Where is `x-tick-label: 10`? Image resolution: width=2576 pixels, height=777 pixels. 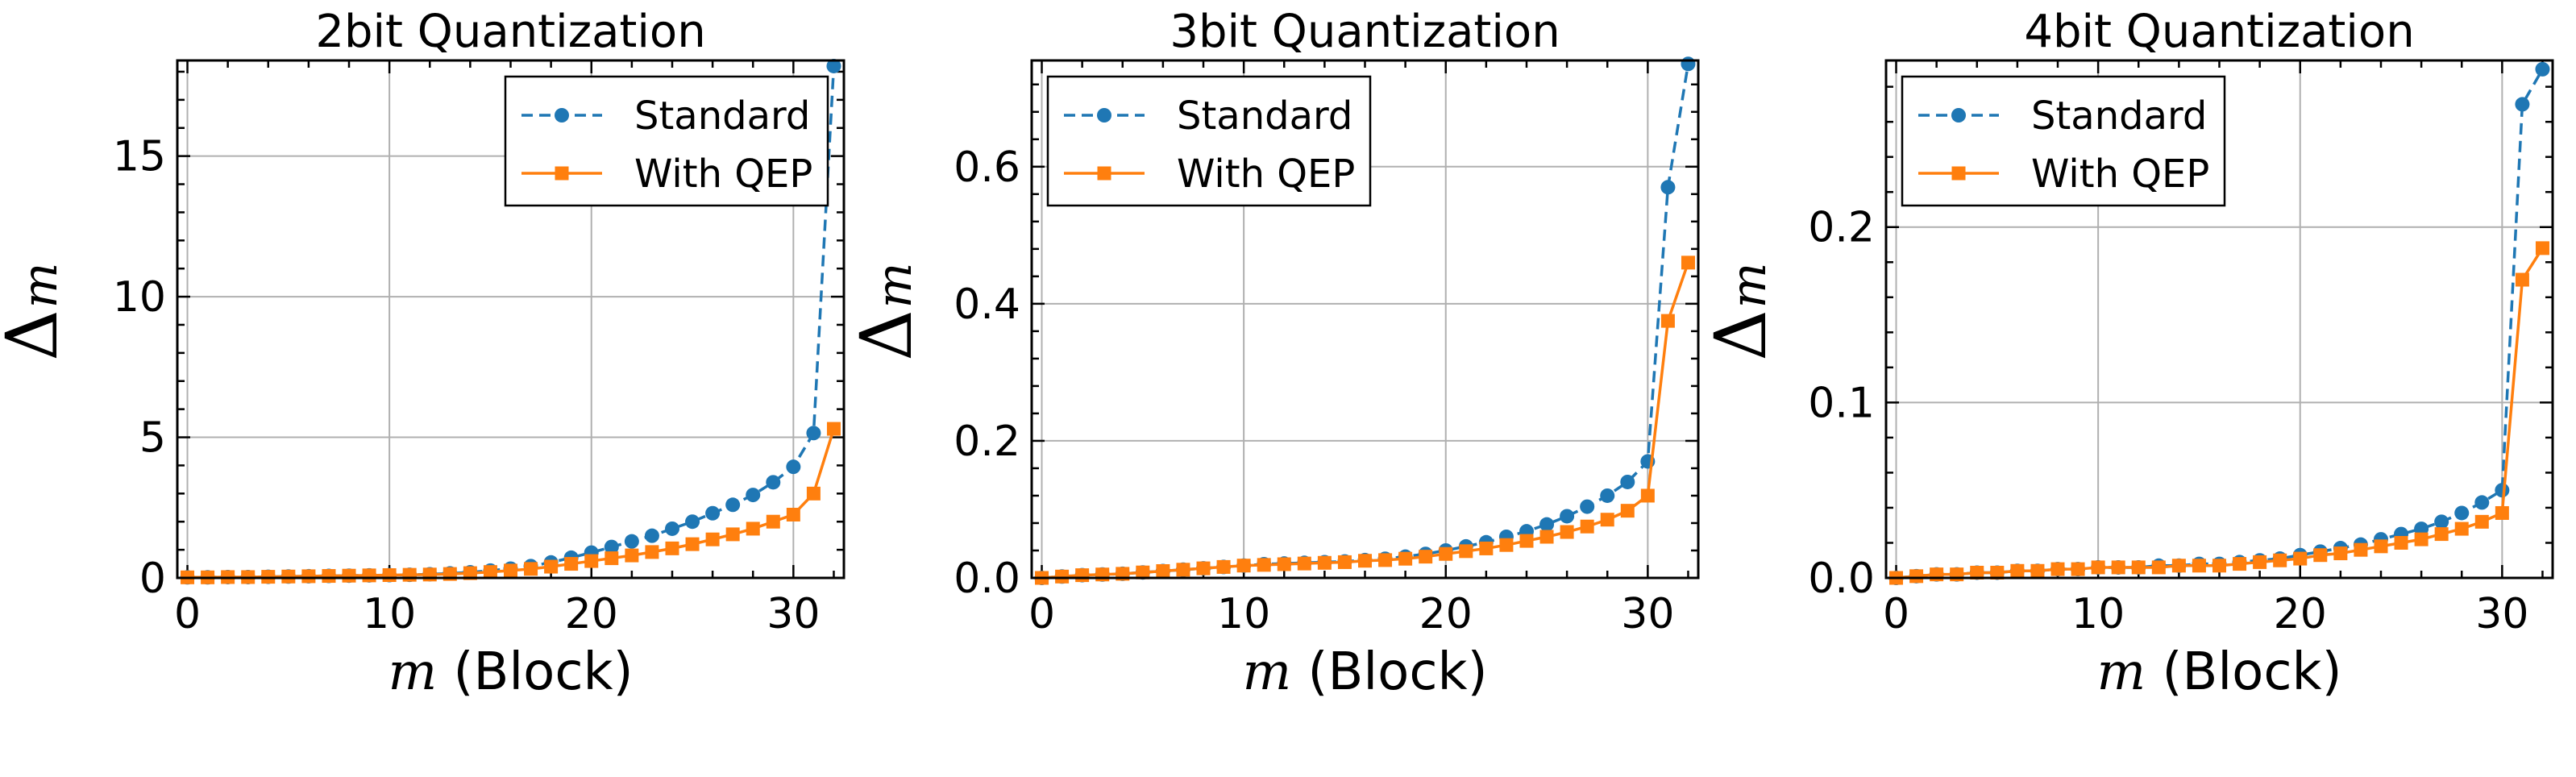
x-tick-label: 10 is located at coordinates (1243, 614).